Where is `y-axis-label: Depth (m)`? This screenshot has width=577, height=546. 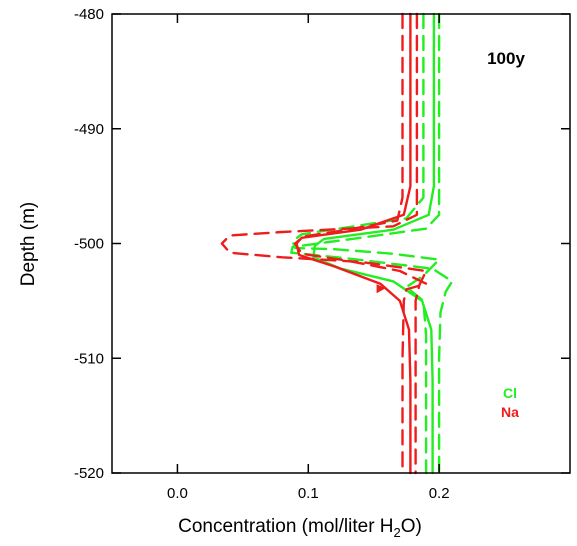 y-axis-label: Depth (m) is located at coordinates (28, 244).